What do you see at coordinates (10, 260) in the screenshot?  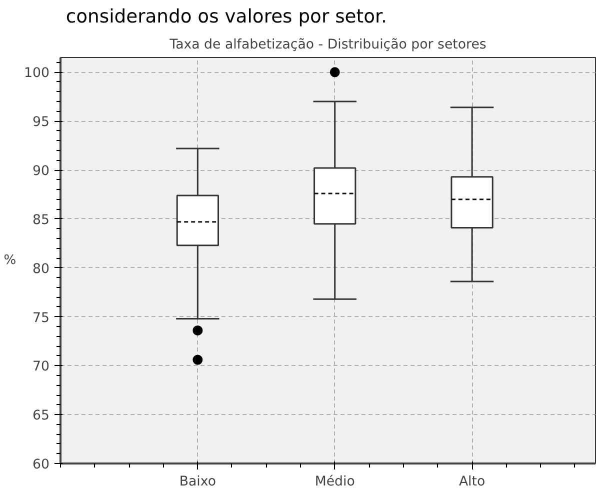 I see `y-axis-title: %` at bounding box center [10, 260].